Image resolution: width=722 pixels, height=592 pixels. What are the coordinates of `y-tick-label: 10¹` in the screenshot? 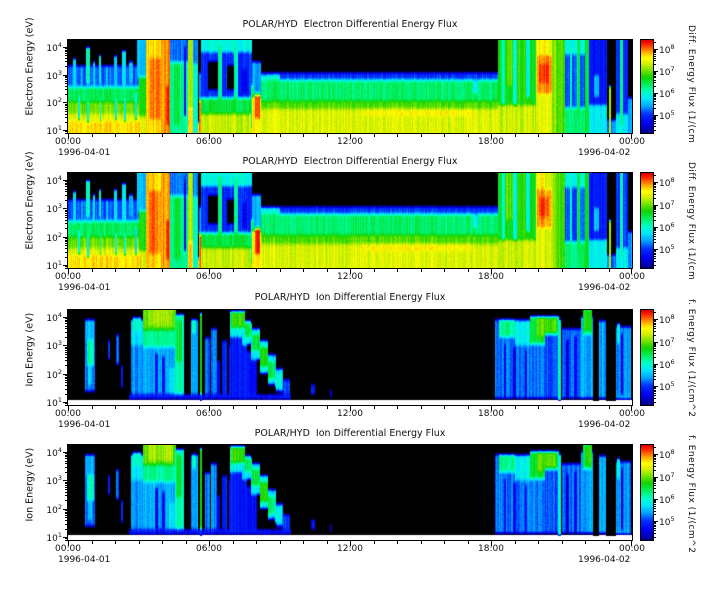 It's located at (54, 537).